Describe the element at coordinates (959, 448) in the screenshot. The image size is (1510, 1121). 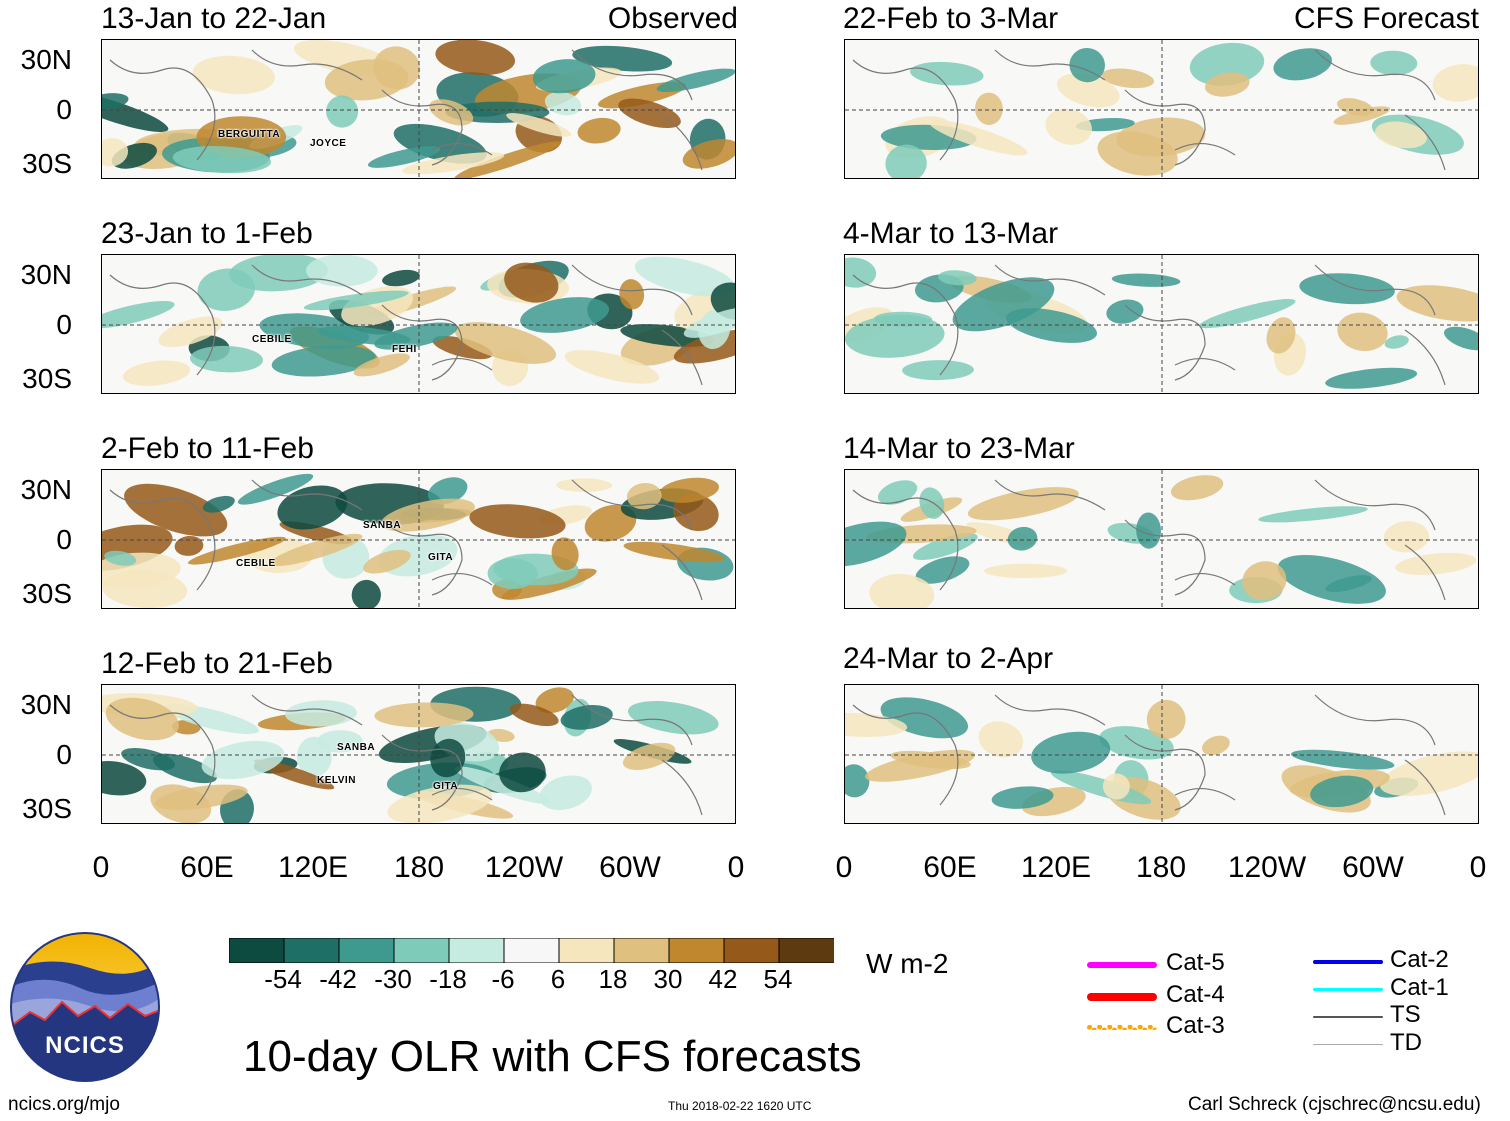
I see `panel-title: 14-Mar to 23-Mar` at that location.